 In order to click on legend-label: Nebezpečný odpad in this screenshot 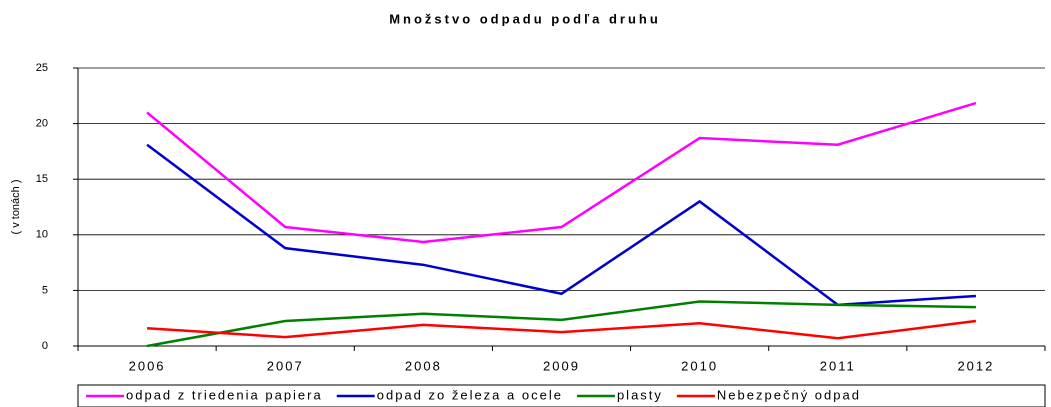, I will do `click(789, 394)`.